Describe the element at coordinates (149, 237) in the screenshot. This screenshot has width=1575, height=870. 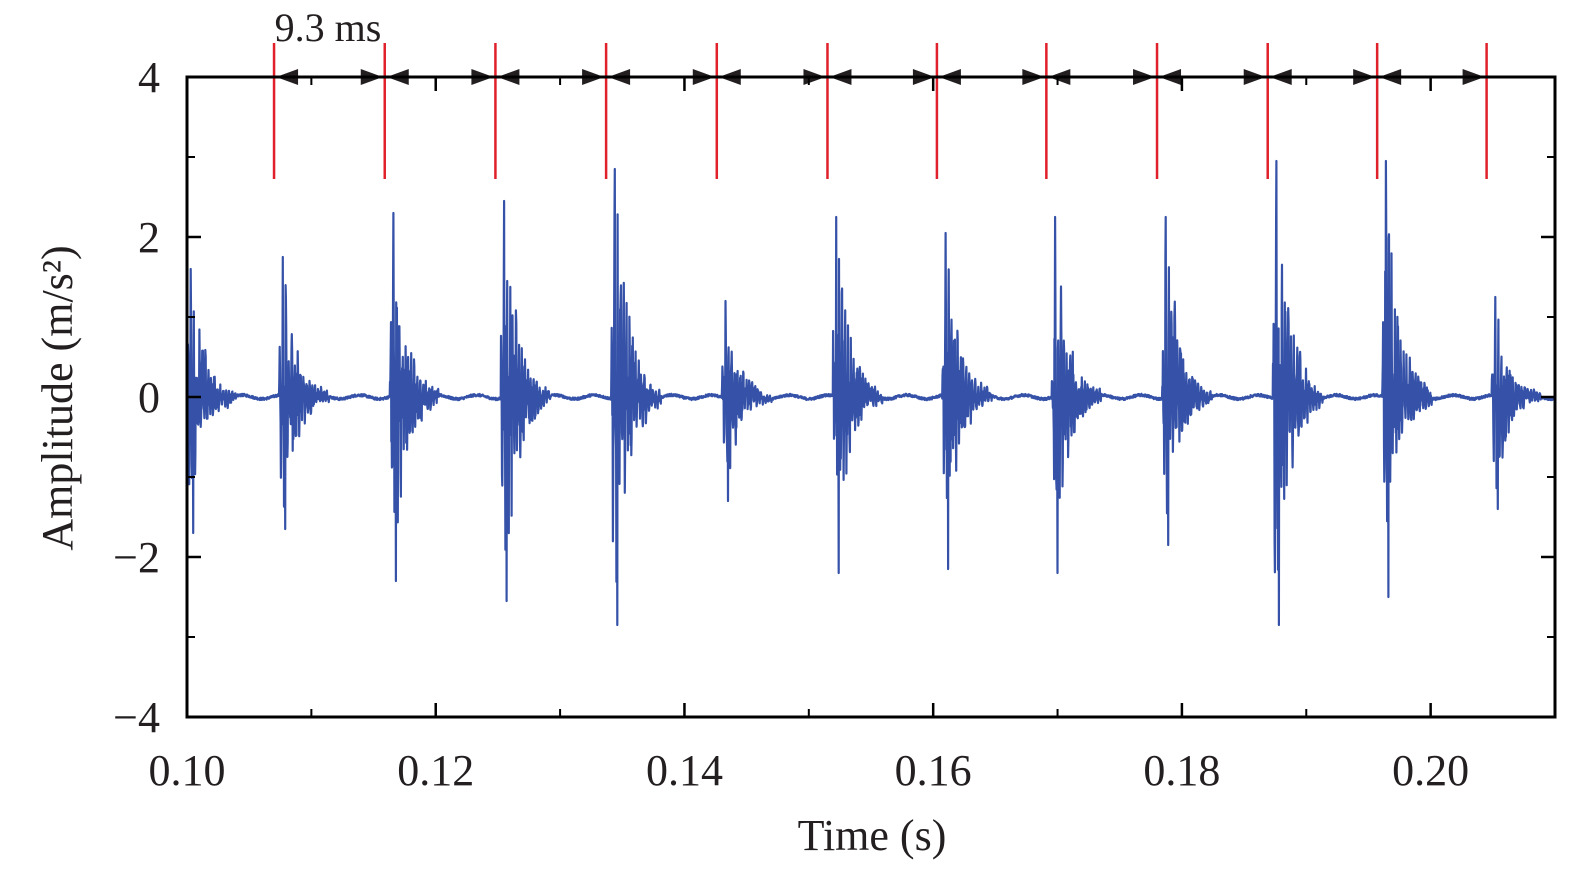
I see `y-tick-label: 2` at that location.